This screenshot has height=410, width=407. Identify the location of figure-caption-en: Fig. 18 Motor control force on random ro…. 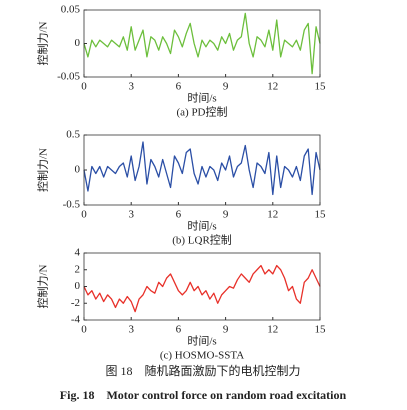
(203, 395).